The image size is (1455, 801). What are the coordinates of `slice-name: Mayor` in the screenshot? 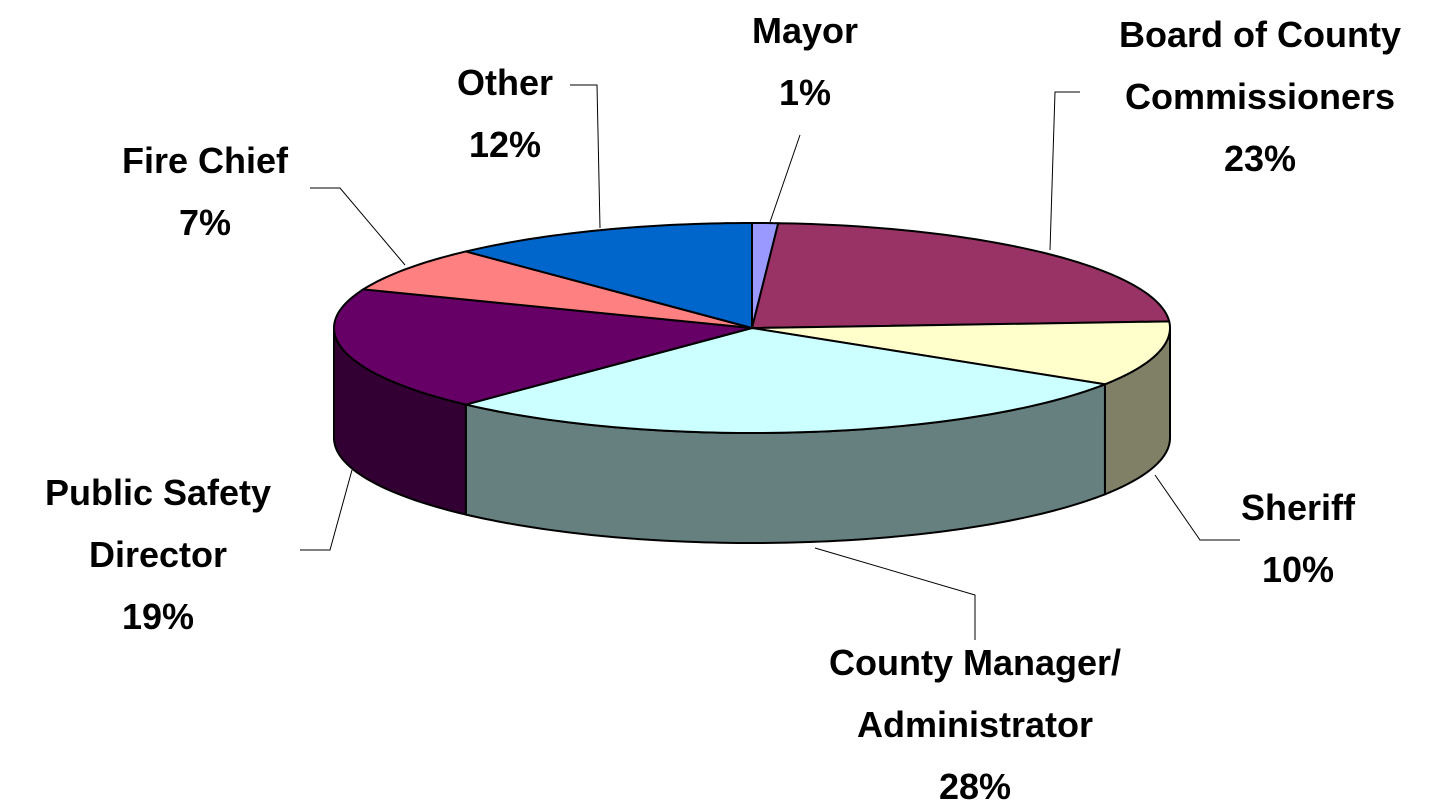 It's located at (805, 30).